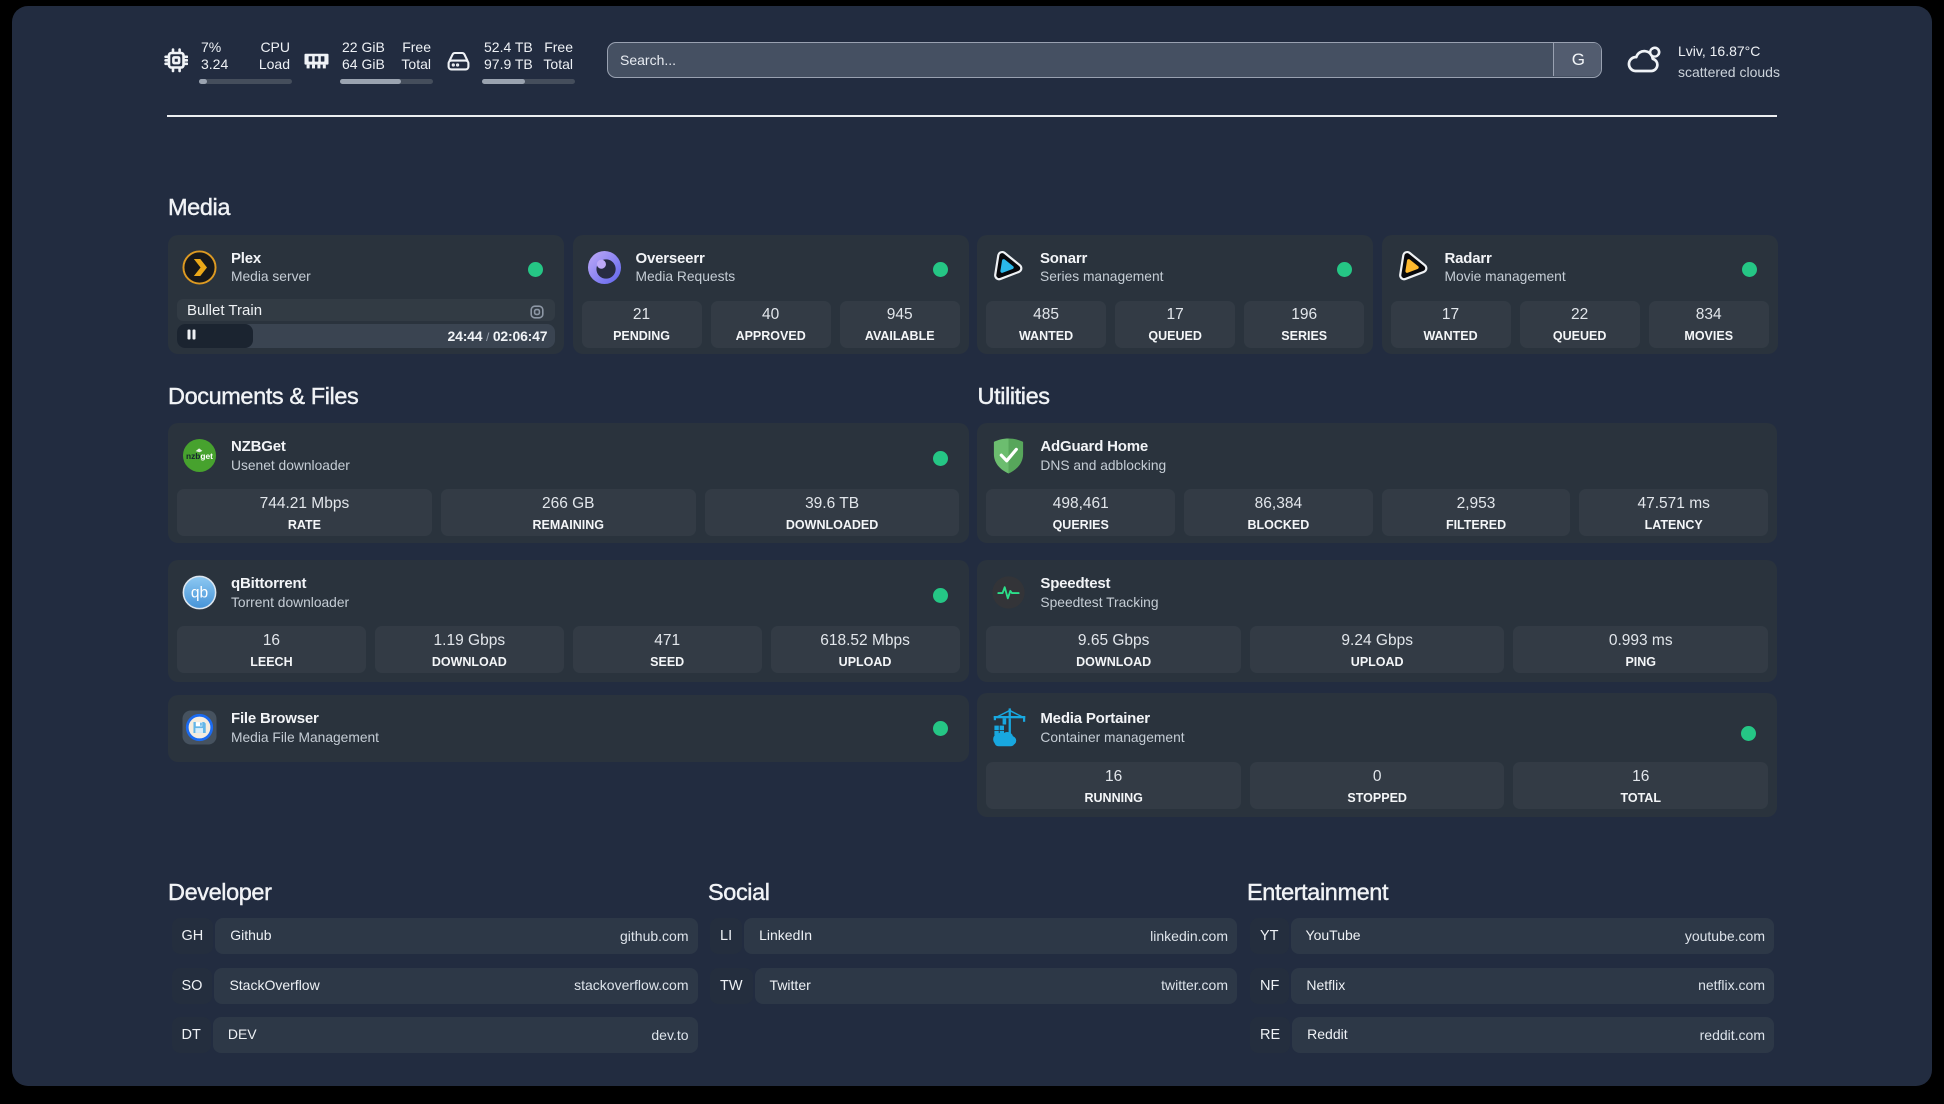 The height and width of the screenshot is (1104, 1944). What do you see at coordinates (199, 593) in the screenshot?
I see `svg-text: qb` at bounding box center [199, 593].